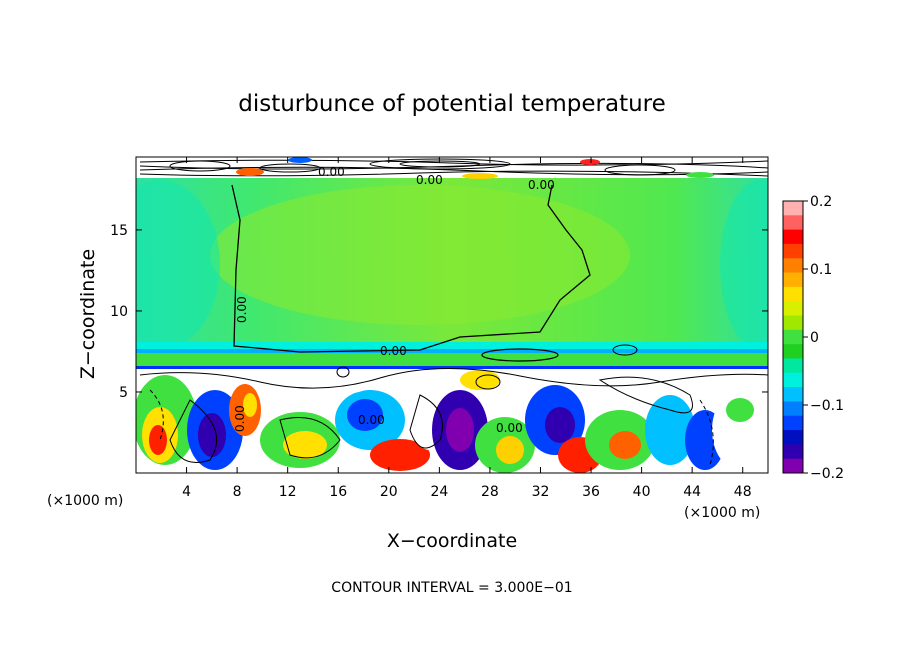 The width and height of the screenshot is (904, 654). What do you see at coordinates (591, 492) in the screenshot?
I see `x-tick-label: 36` at bounding box center [591, 492].